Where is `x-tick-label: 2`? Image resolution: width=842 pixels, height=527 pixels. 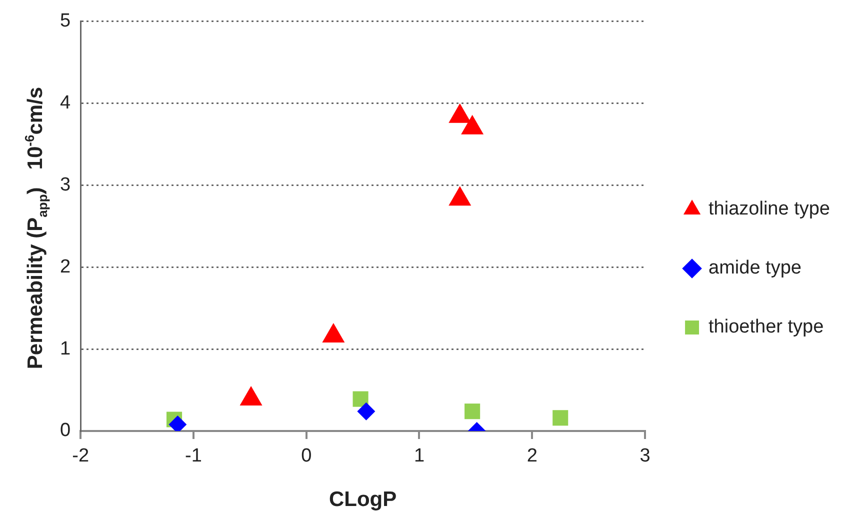 x-tick-label: 2 is located at coordinates (532, 456).